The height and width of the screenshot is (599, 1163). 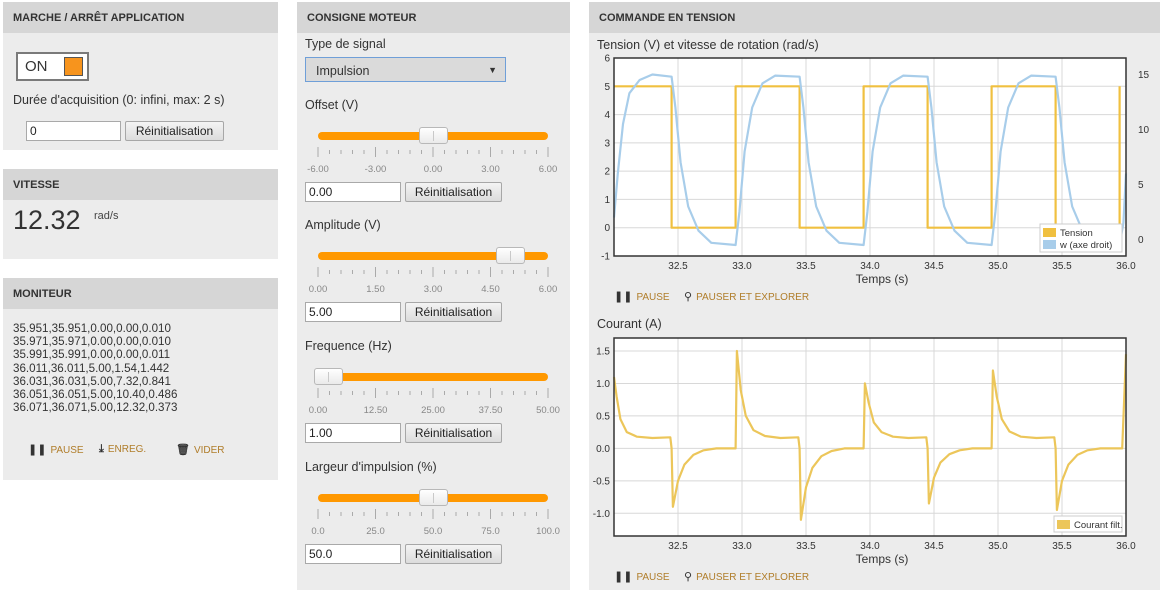 What do you see at coordinates (375, 410) in the screenshot?
I see `slider-tick-label: 12.50` at bounding box center [375, 410].